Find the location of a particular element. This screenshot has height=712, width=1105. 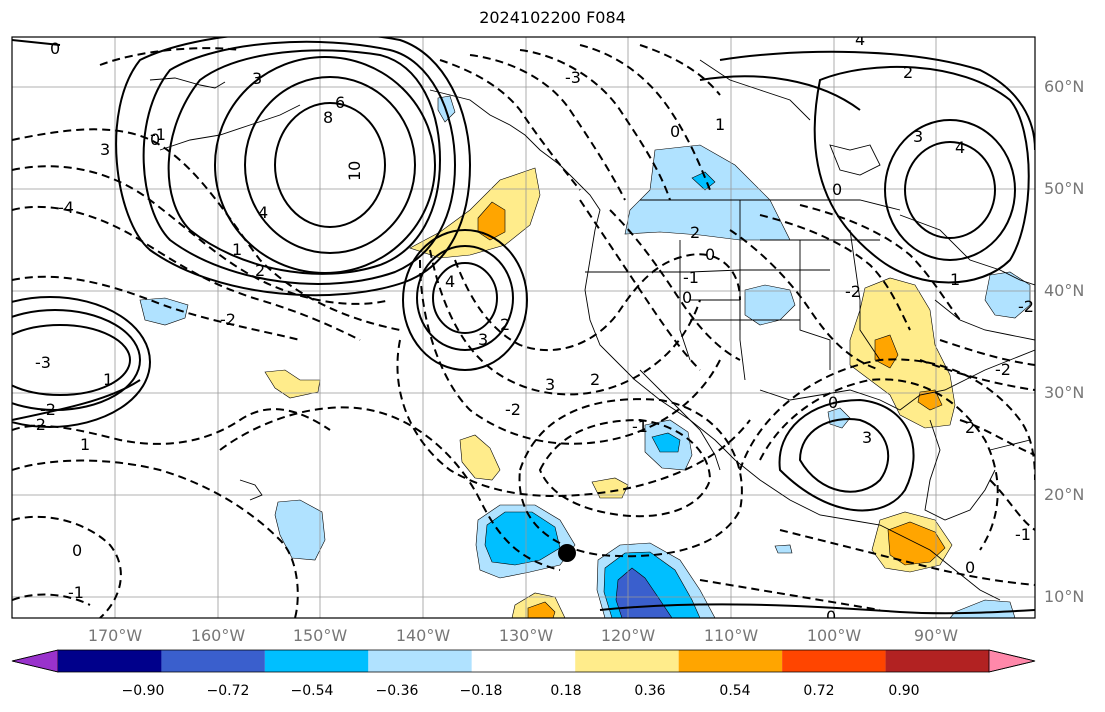

lat-label-50n: 50°N is located at coordinates (1064, 188).